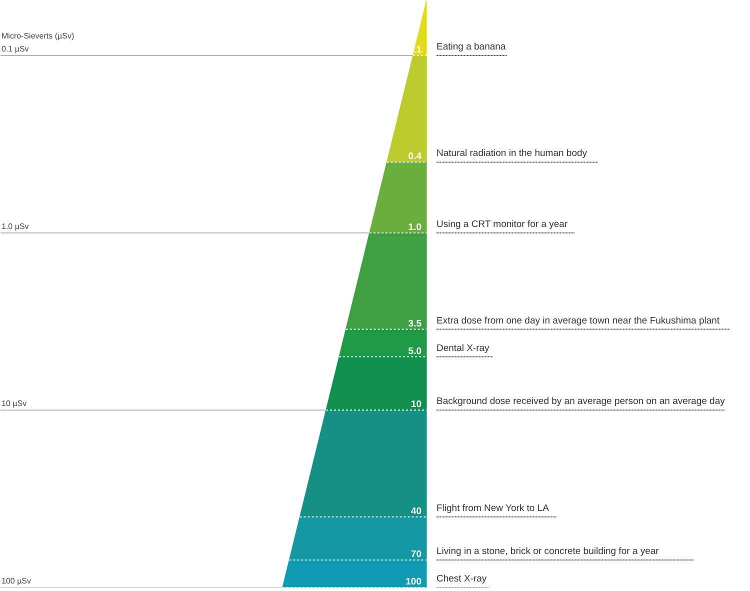 This screenshot has width=750, height=591. Describe the element at coordinates (14, 403) in the screenshot. I see `data-label: 10 µSv` at that location.